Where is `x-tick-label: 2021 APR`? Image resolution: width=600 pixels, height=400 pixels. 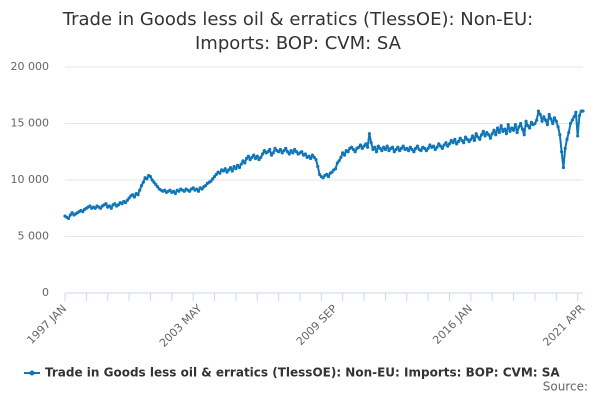
x-tick-label: 2021 APR is located at coordinates (563, 325).